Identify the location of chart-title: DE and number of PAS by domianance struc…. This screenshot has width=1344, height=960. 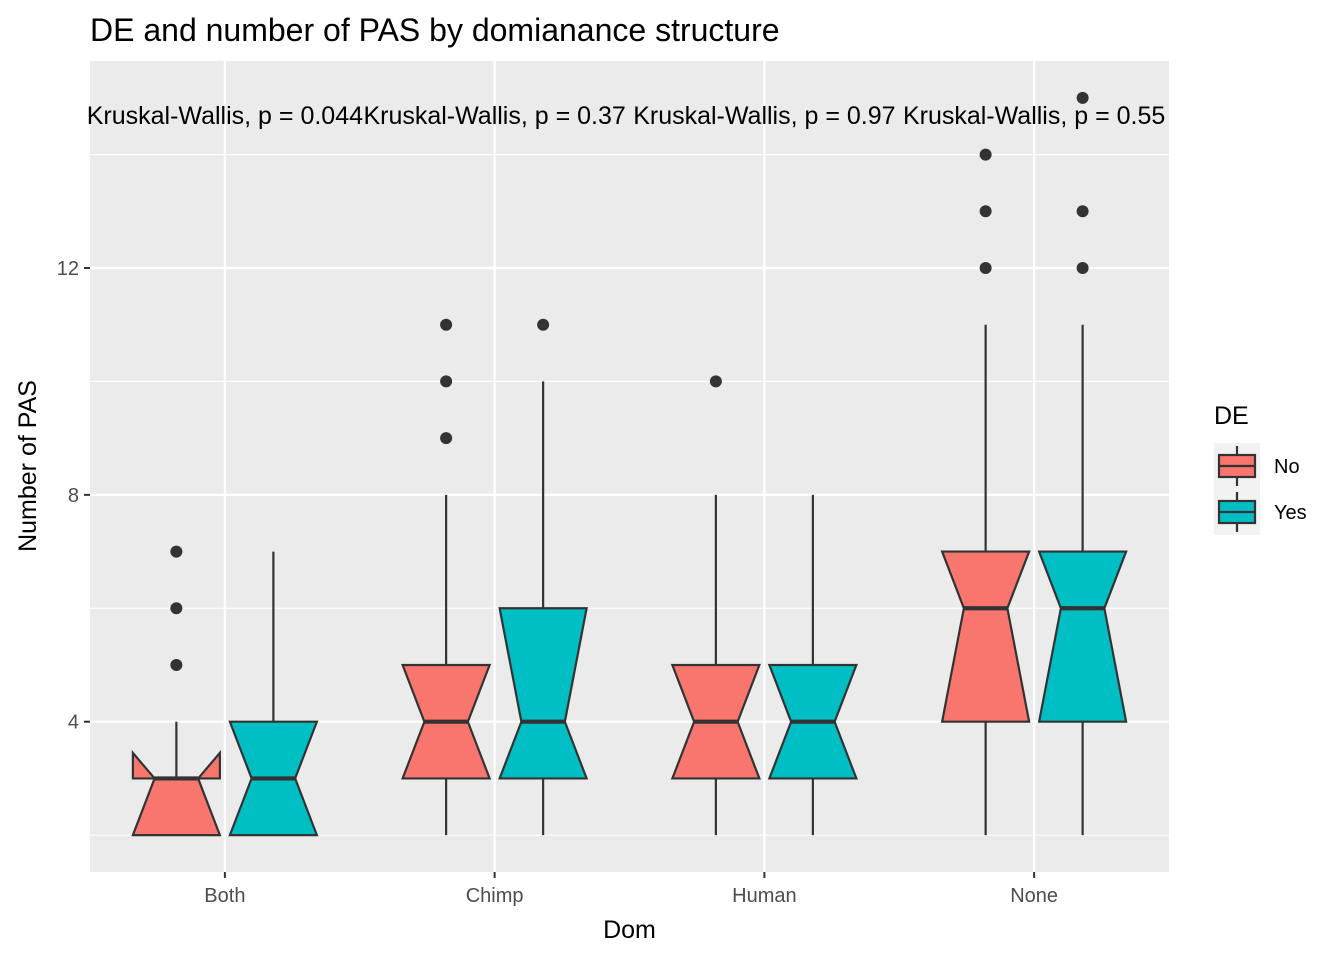
(435, 30).